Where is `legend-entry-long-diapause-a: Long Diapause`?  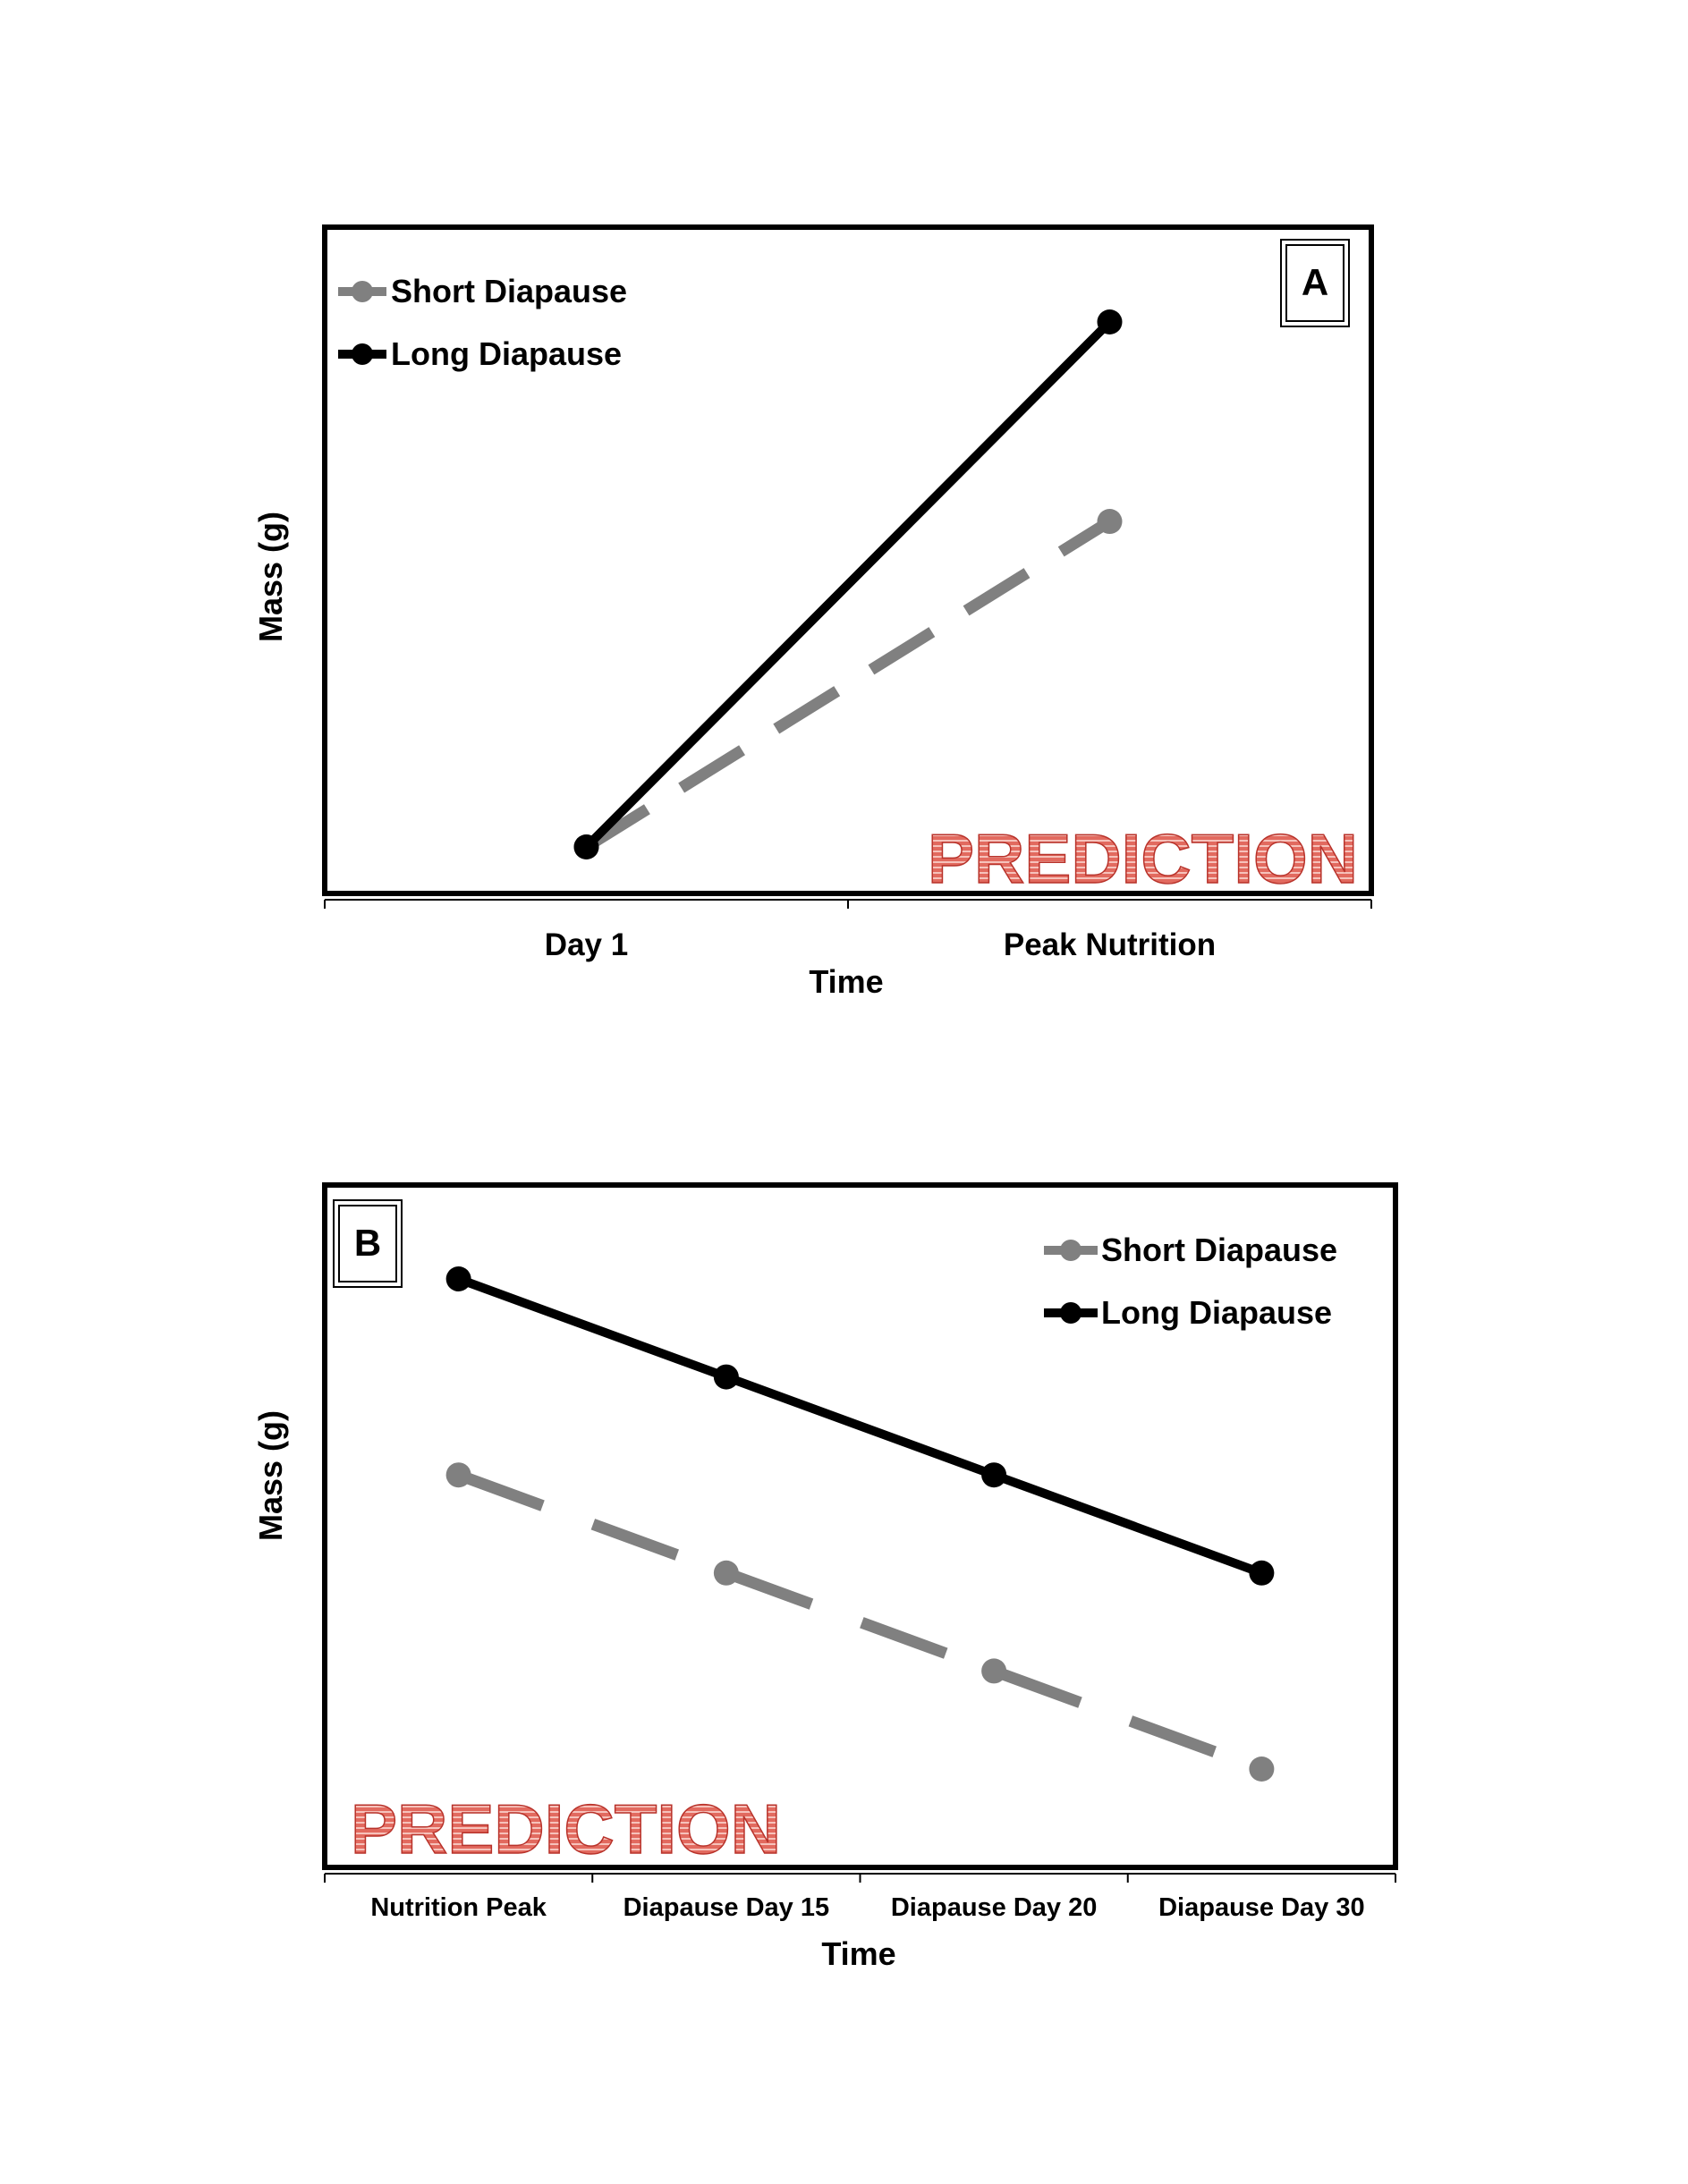
legend-entry-long-diapause-a: Long Diapause is located at coordinates (480, 353).